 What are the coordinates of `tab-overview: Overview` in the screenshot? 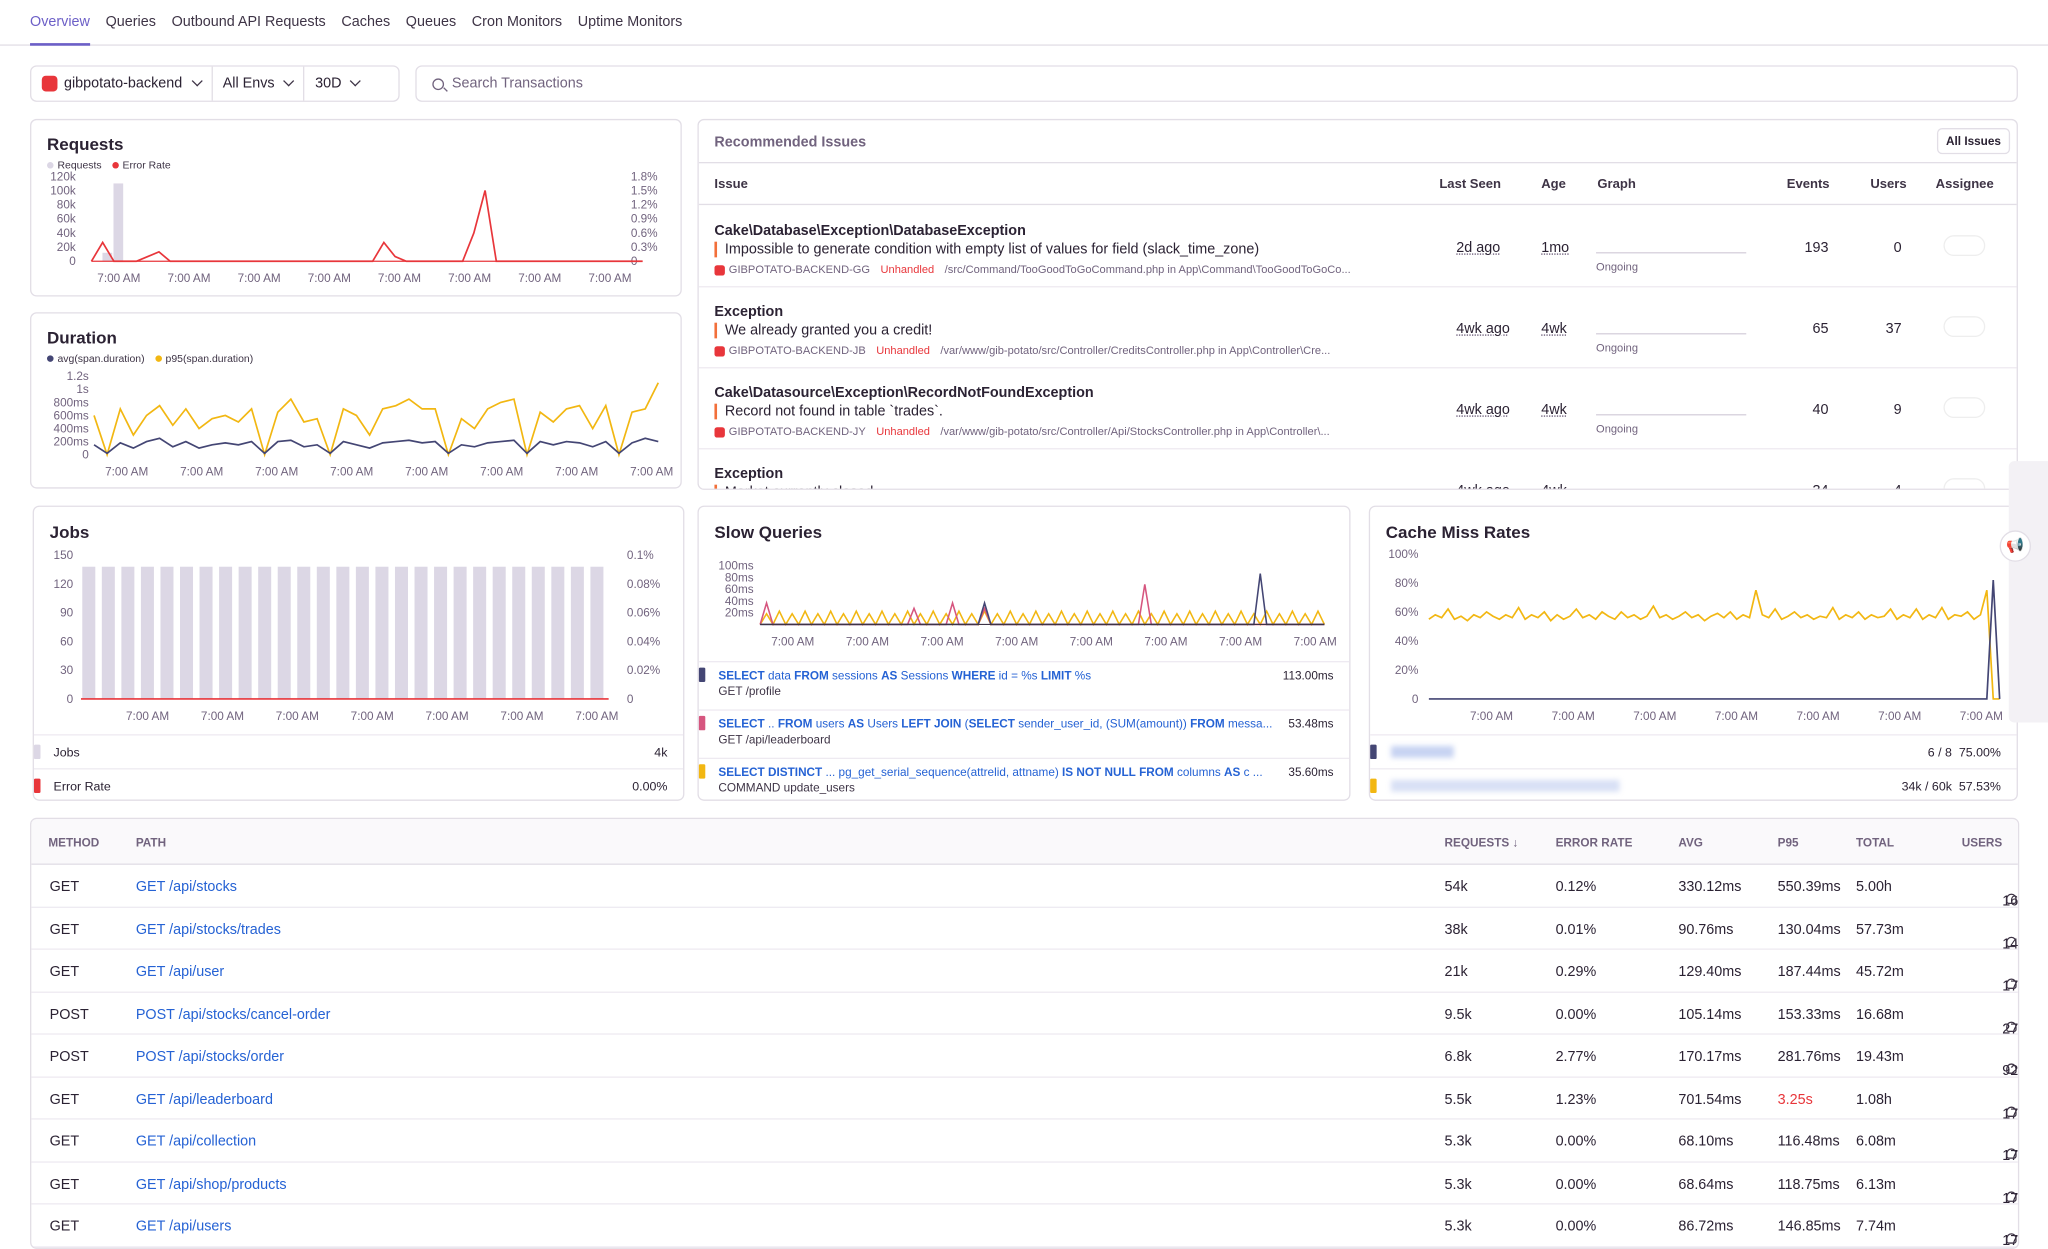 It's located at (60, 23).